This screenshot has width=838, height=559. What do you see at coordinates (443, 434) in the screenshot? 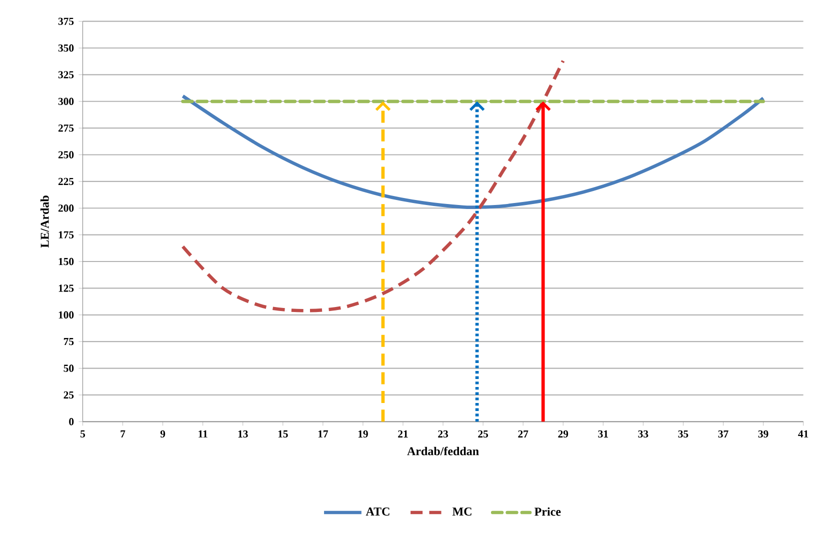
I see `x-tick-label: 23` at bounding box center [443, 434].